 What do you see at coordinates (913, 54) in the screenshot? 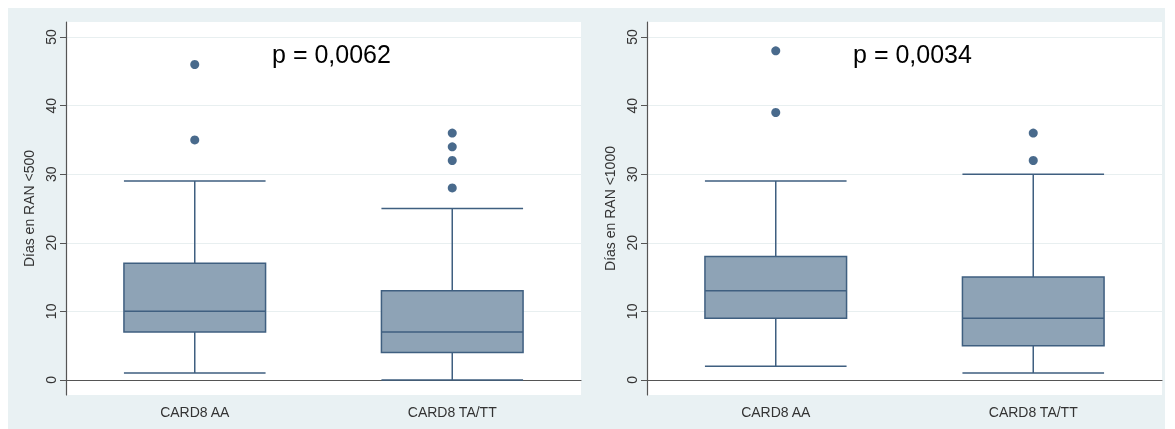
I see `annotation: p = 0,0034` at bounding box center [913, 54].